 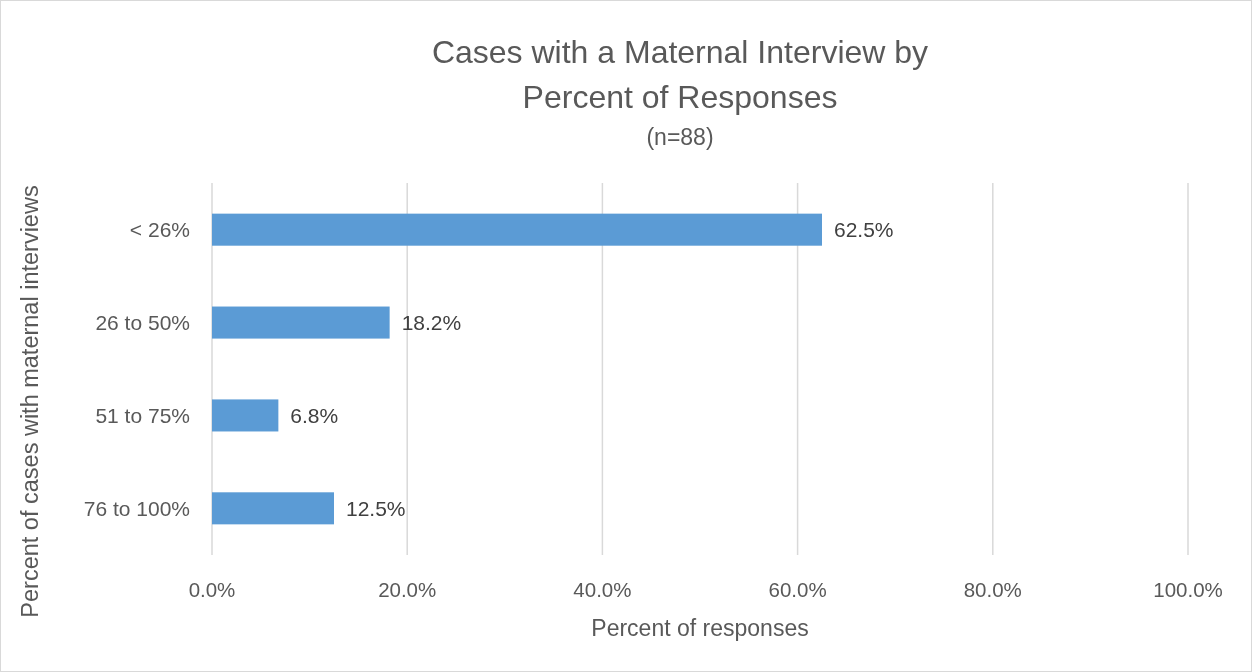 I want to click on y-tick-label: 26 to 50%, so click(x=142, y=322).